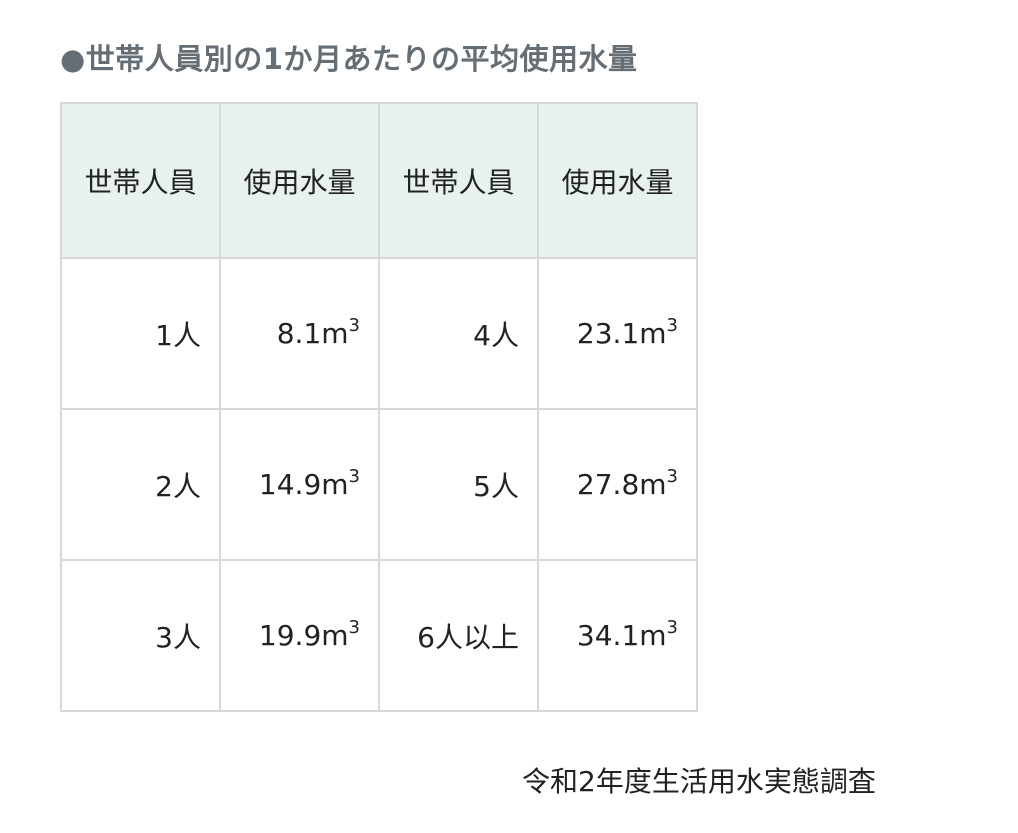  I want to click on water-usage-cell: 8.1m3, so click(299, 333).